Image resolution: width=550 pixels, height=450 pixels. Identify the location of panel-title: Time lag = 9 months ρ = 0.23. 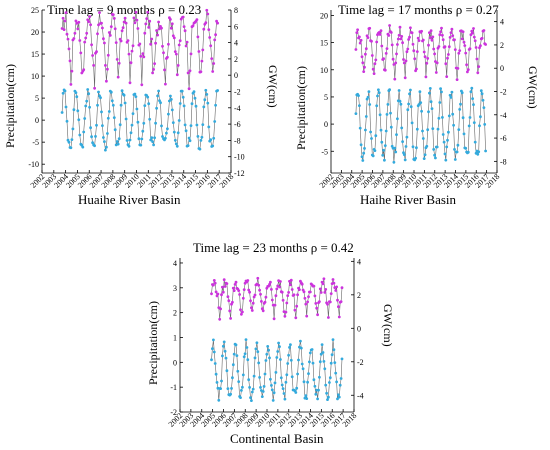
(124, 9).